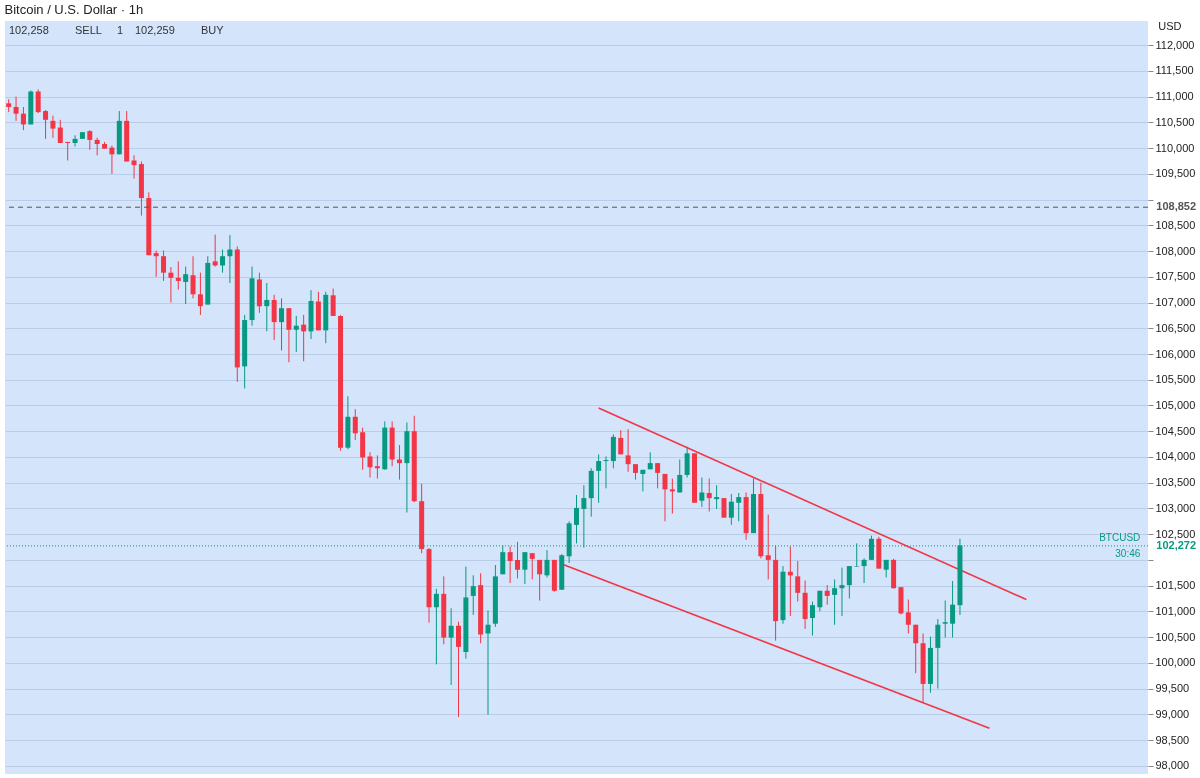 This screenshot has height=778, width=1200. What do you see at coordinates (1175, 430) in the screenshot?
I see `y-tick-label: 104,500` at bounding box center [1175, 430].